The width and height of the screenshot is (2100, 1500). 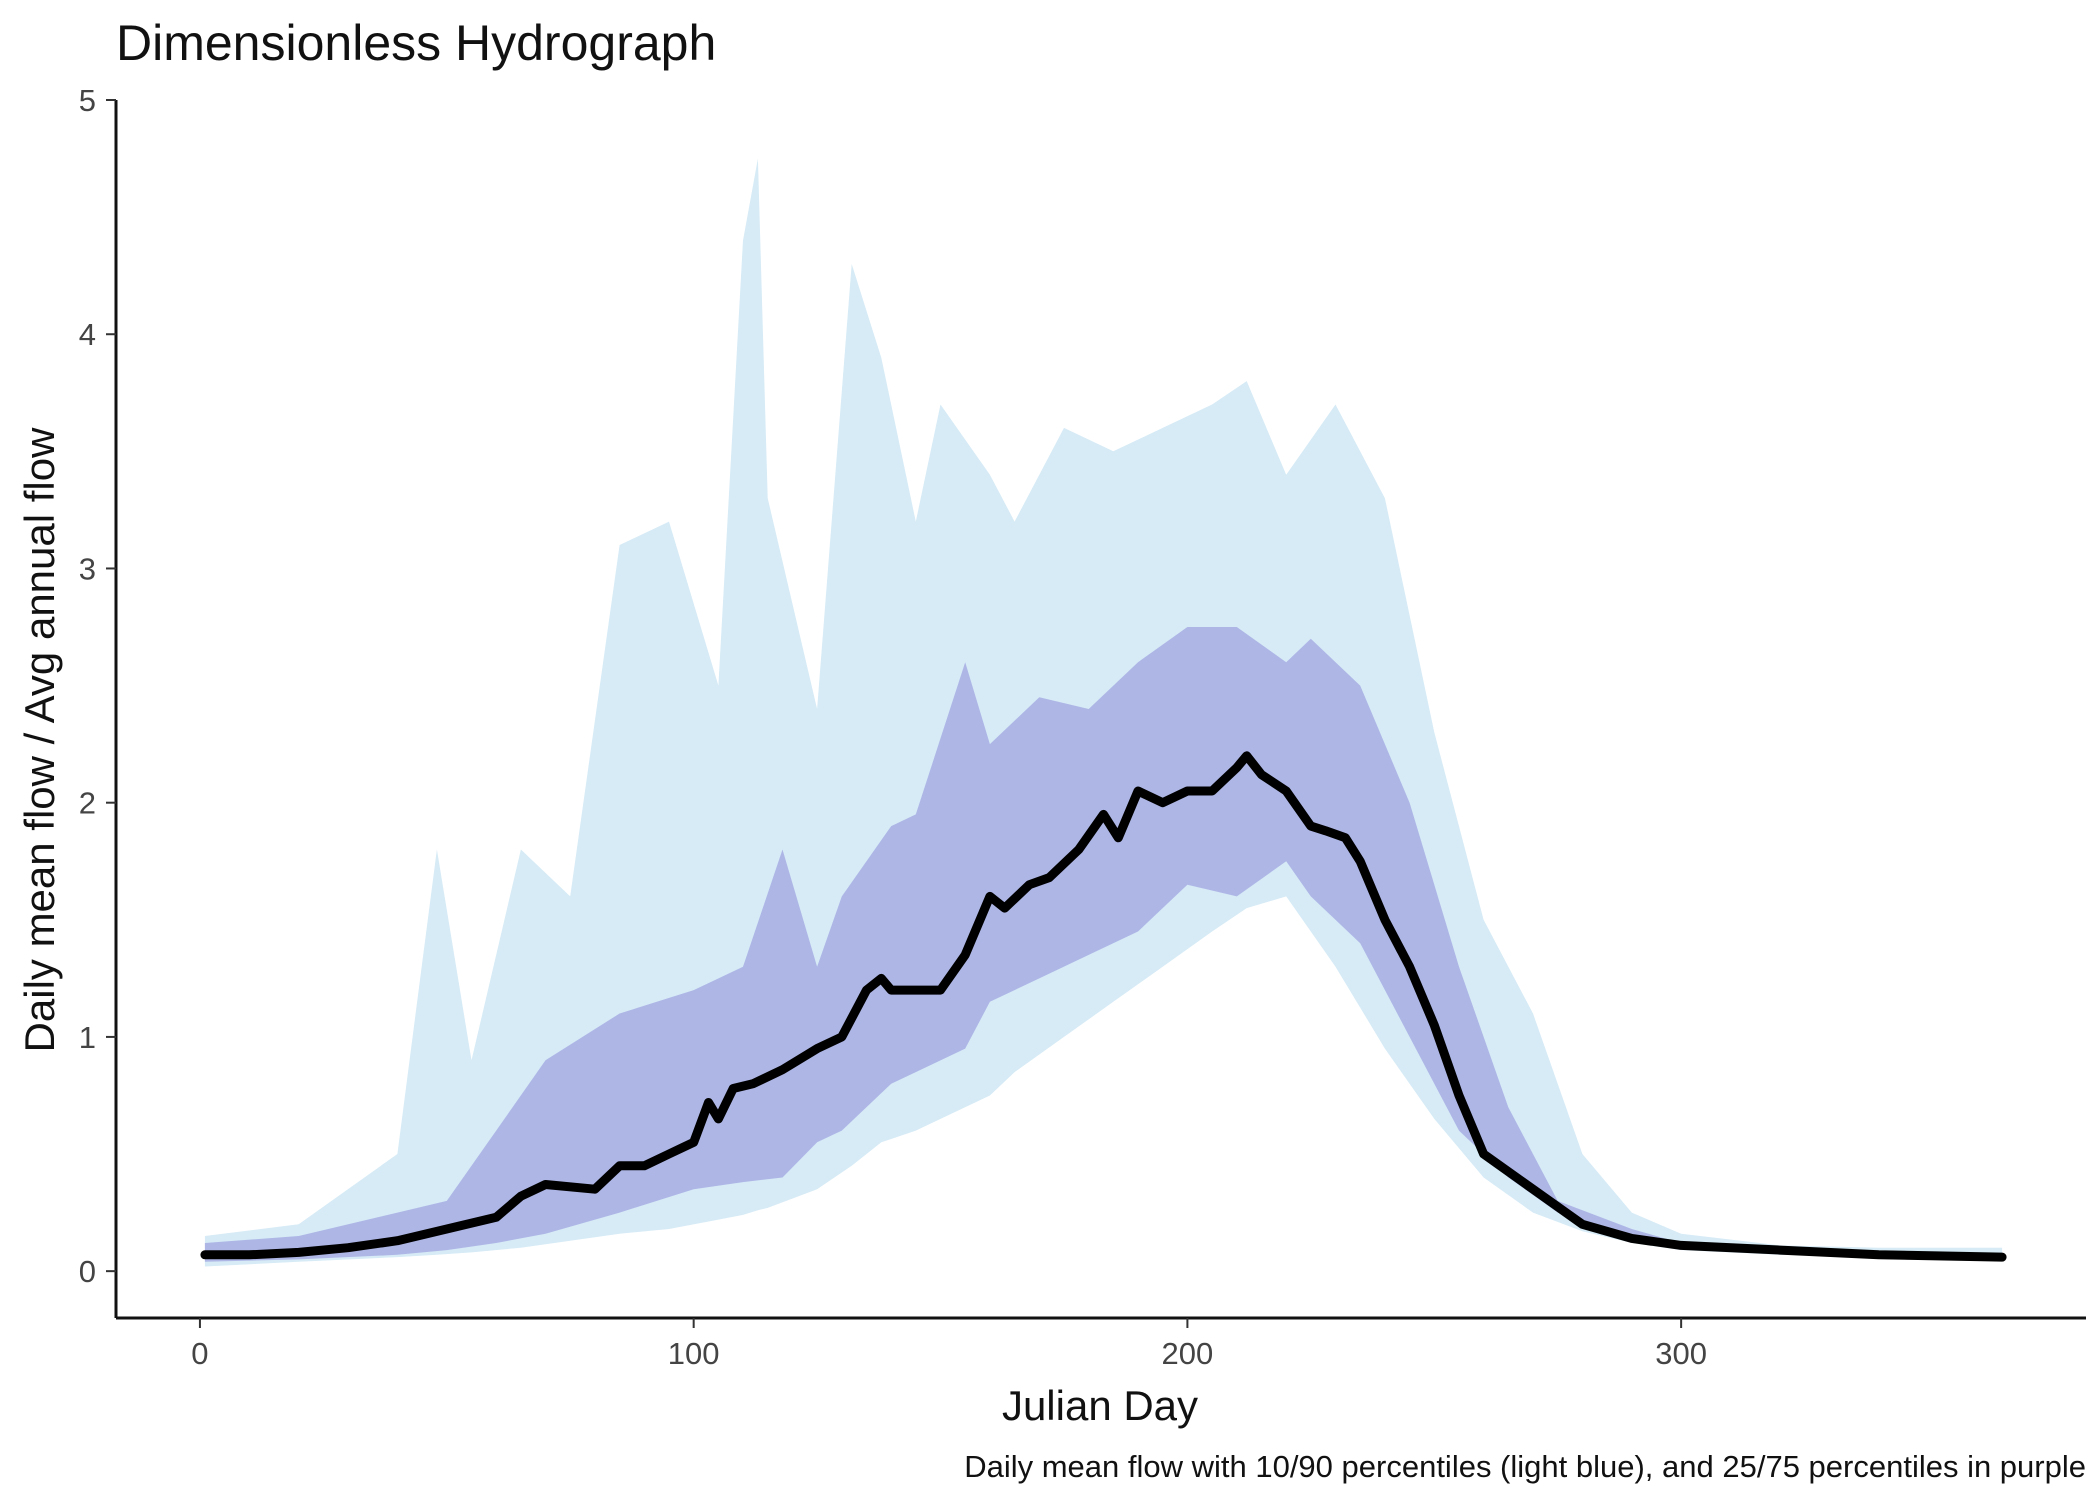 I want to click on x-tick-label: 200, so click(x=1188, y=1353).